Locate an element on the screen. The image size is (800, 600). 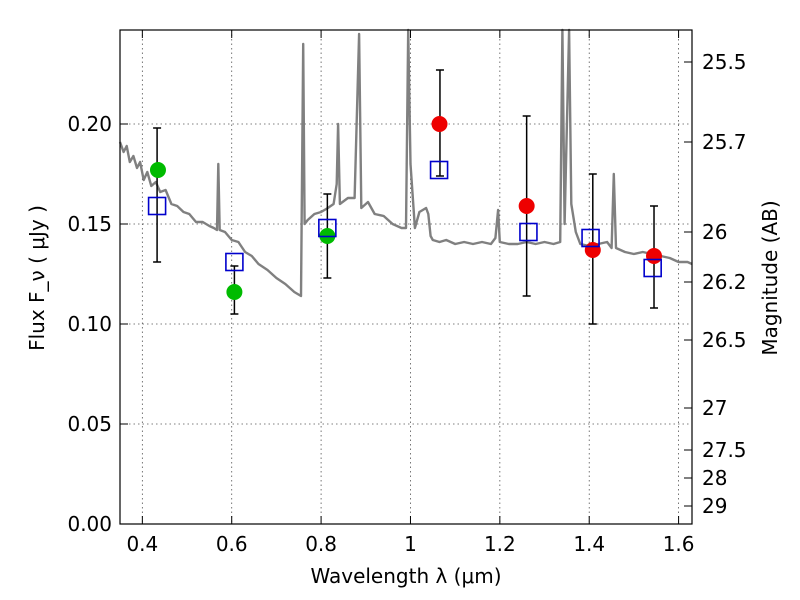
right-tick-label: 25.7 is located at coordinates (724, 142).